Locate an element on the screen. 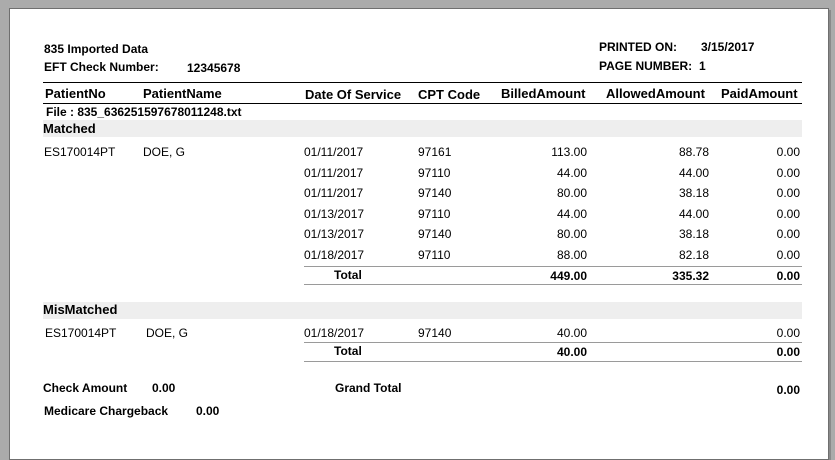 The height and width of the screenshot is (460, 835). col-patient-name: PatientName is located at coordinates (182, 93).